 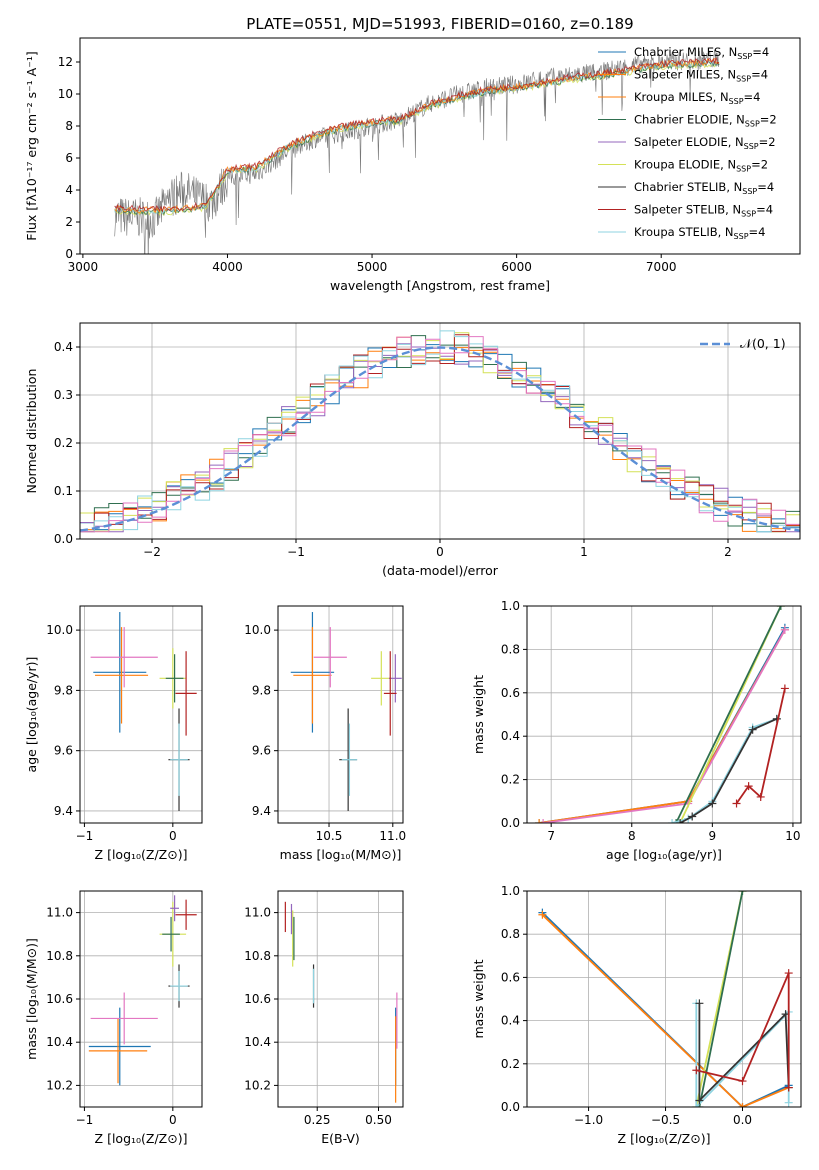 I want to click on y-tick-label: 0, so click(x=69, y=254).